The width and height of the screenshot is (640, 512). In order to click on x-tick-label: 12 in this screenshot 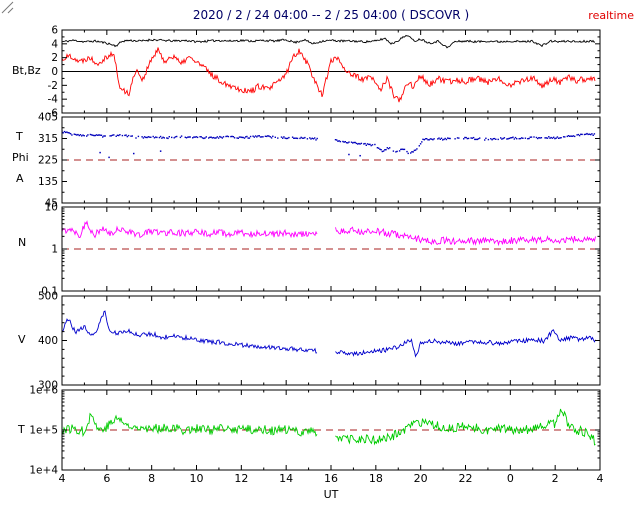, I will do `click(241, 478)`.